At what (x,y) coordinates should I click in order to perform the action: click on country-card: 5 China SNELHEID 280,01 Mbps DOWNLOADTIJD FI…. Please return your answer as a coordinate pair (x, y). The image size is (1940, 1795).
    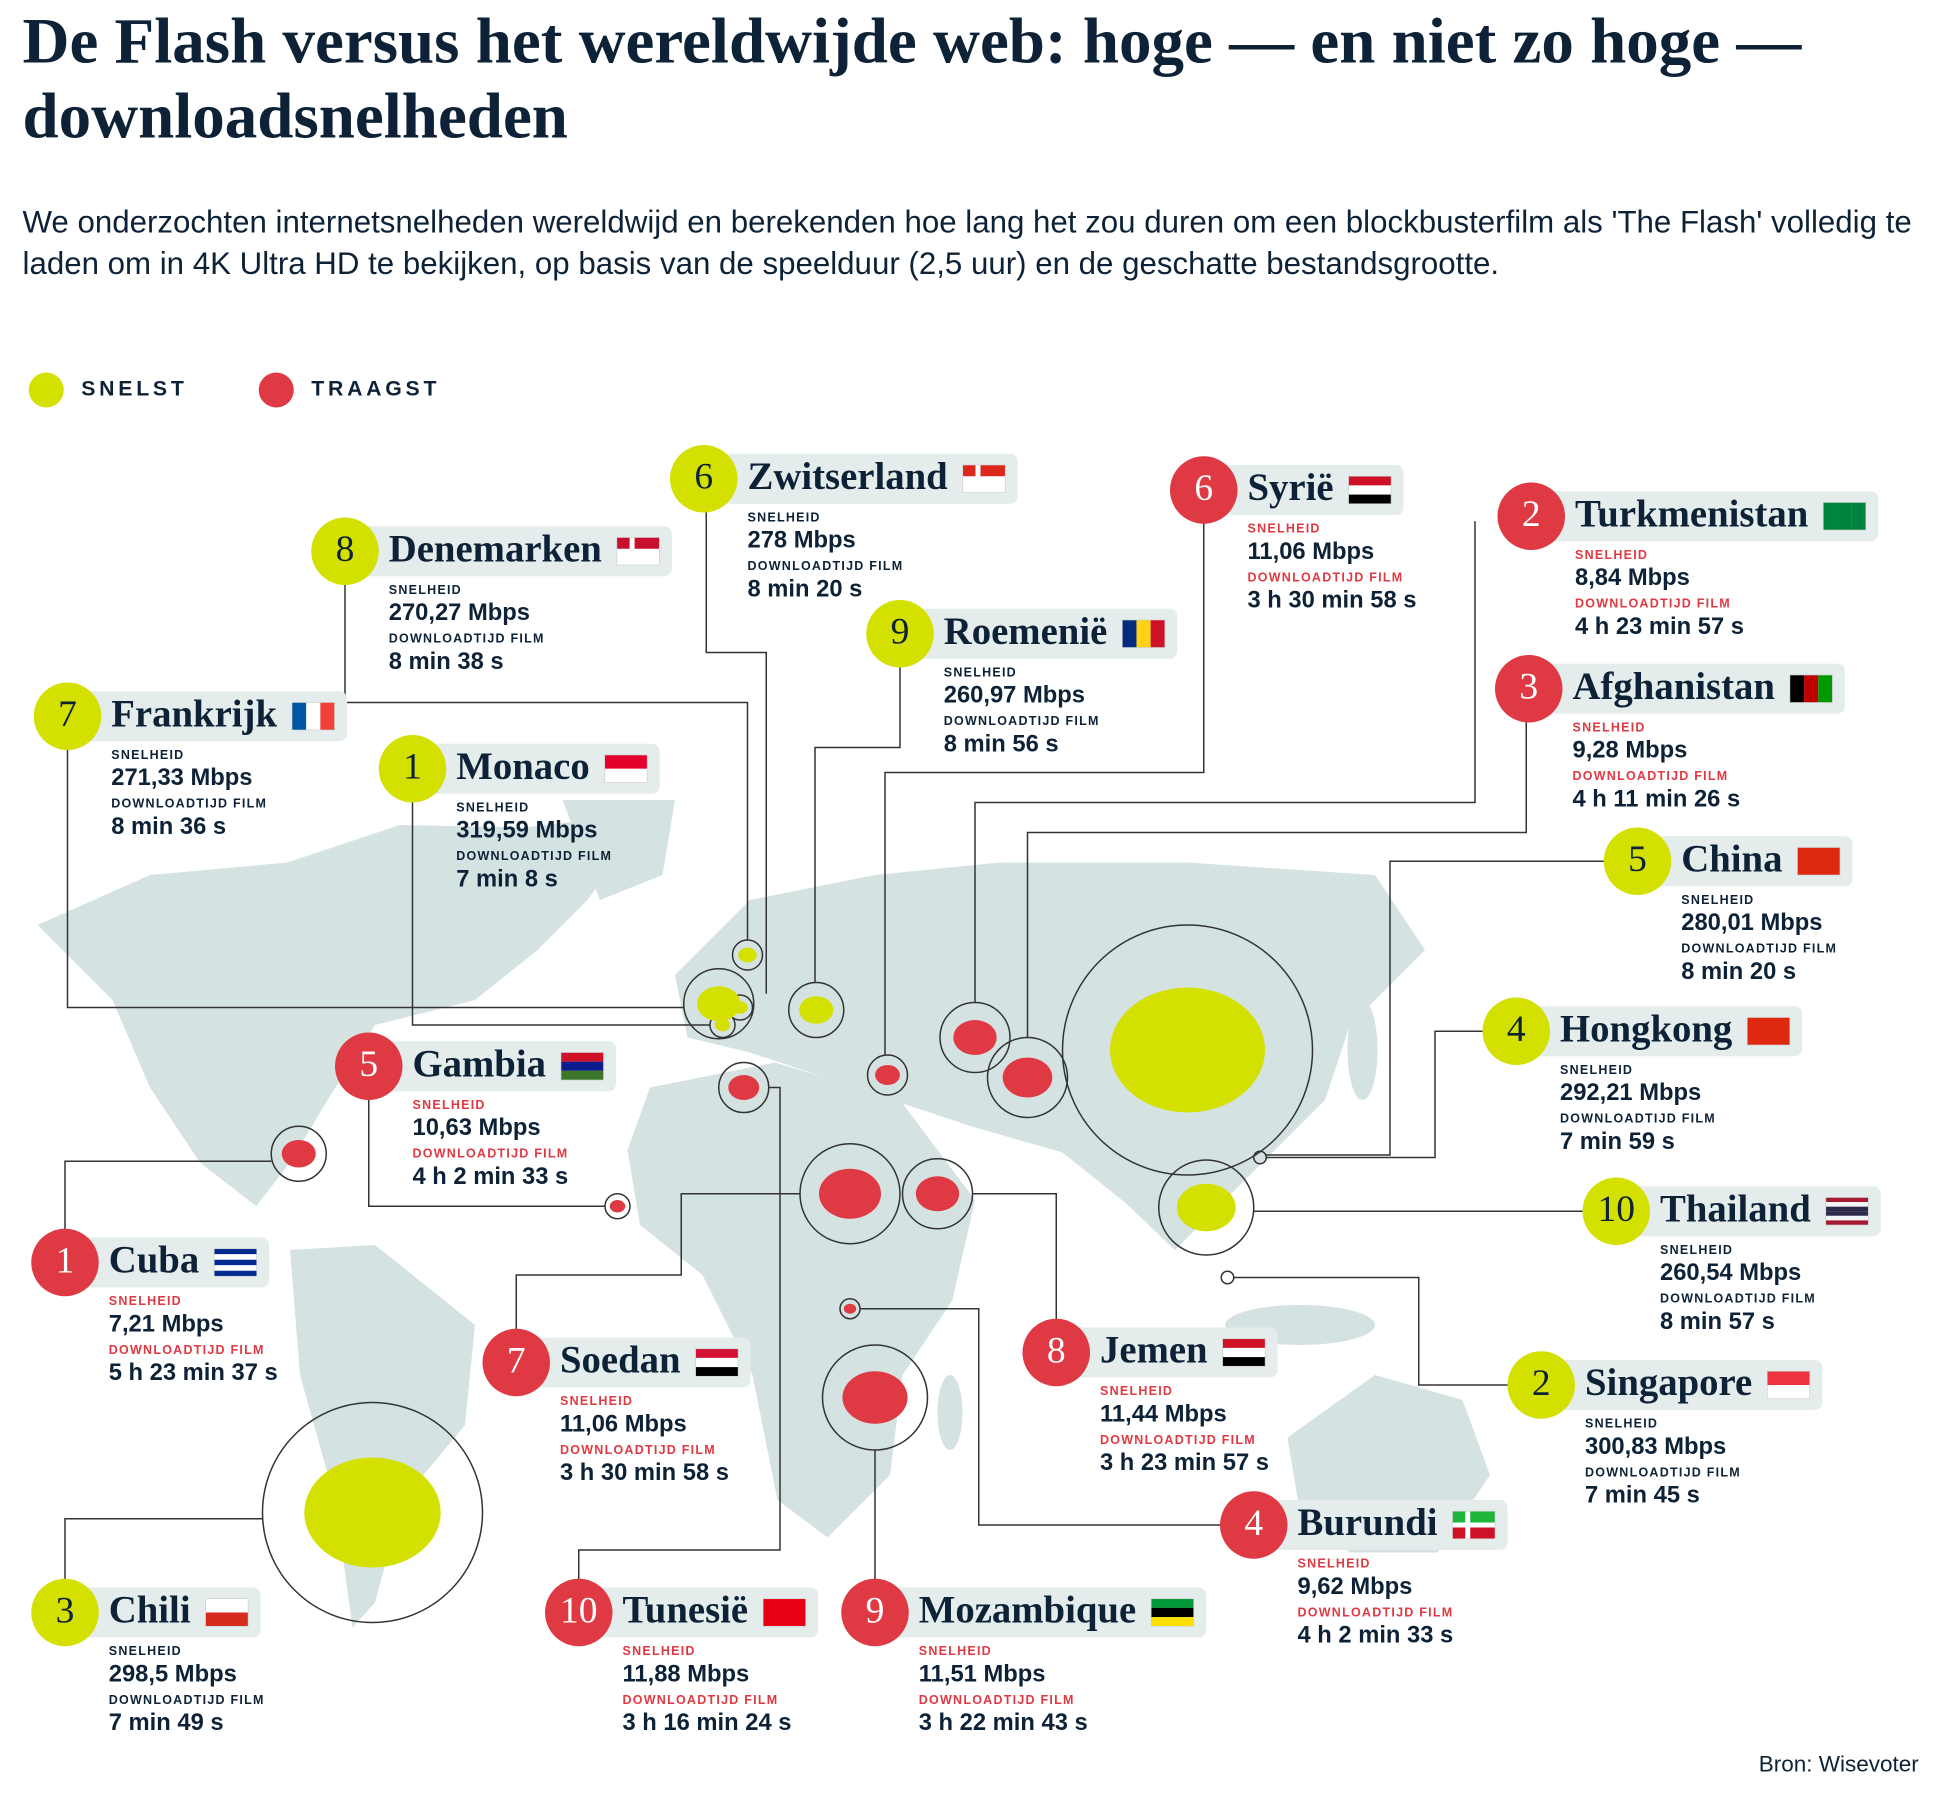
    Looking at the image, I should click on (1728, 906).